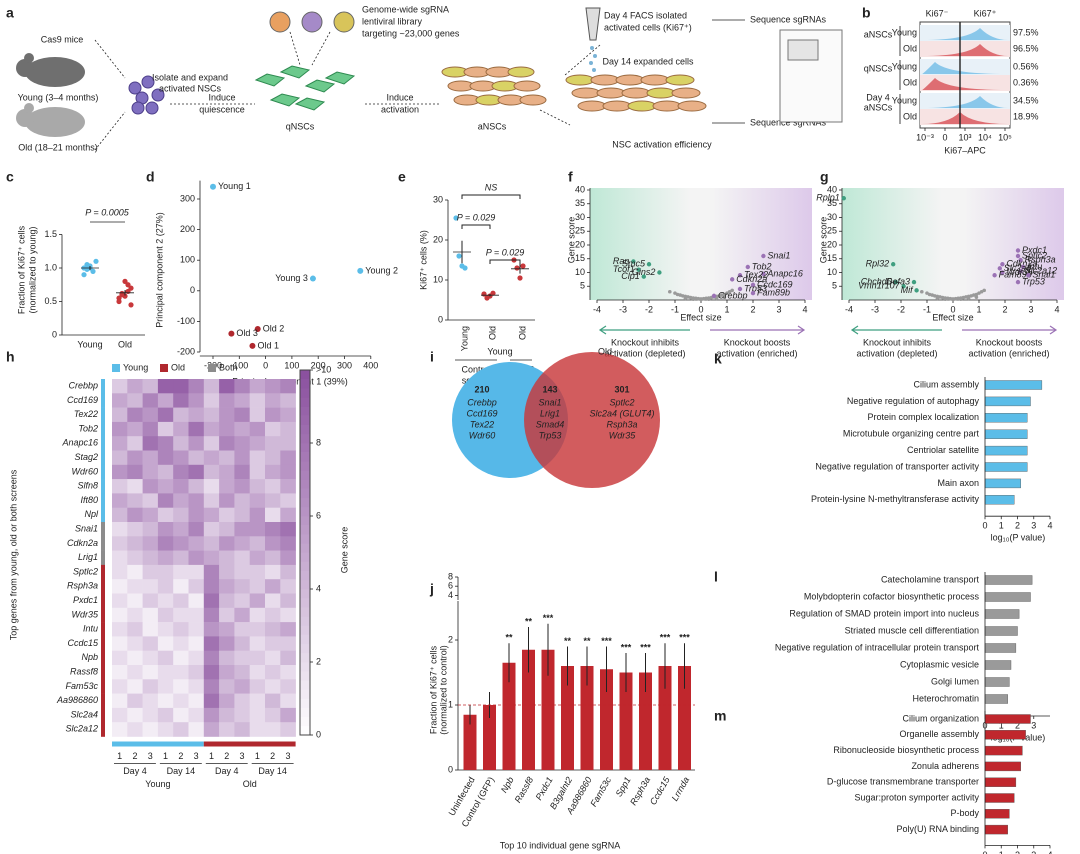 This screenshot has width=1080, height=854. What do you see at coordinates (318, 442) in the screenshot?
I see `colorbar-label: 8` at bounding box center [318, 442].